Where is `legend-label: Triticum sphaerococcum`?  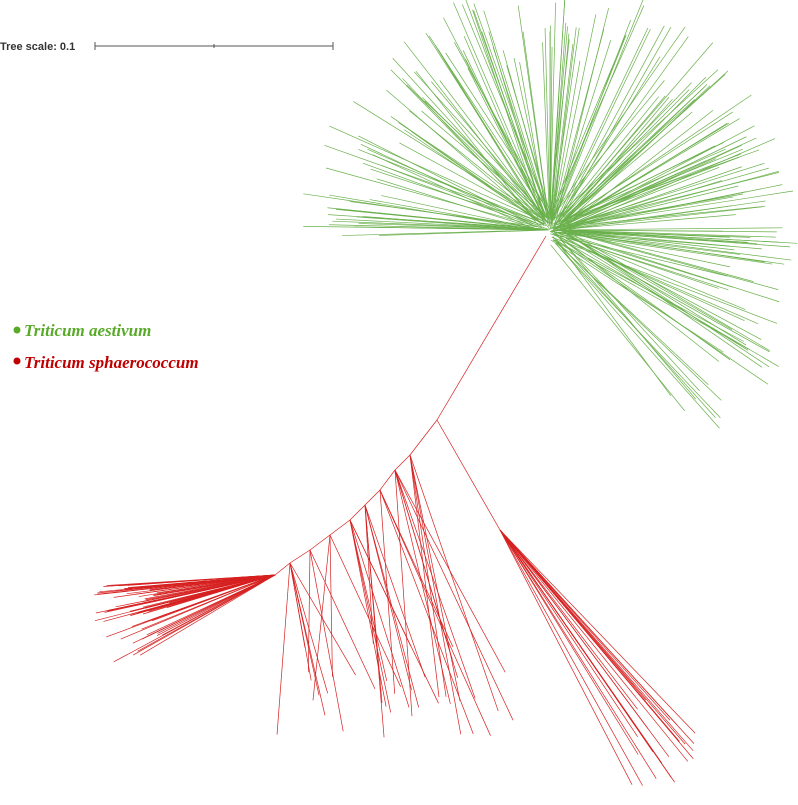 legend-label: Triticum sphaerococcum is located at coordinates (111, 362).